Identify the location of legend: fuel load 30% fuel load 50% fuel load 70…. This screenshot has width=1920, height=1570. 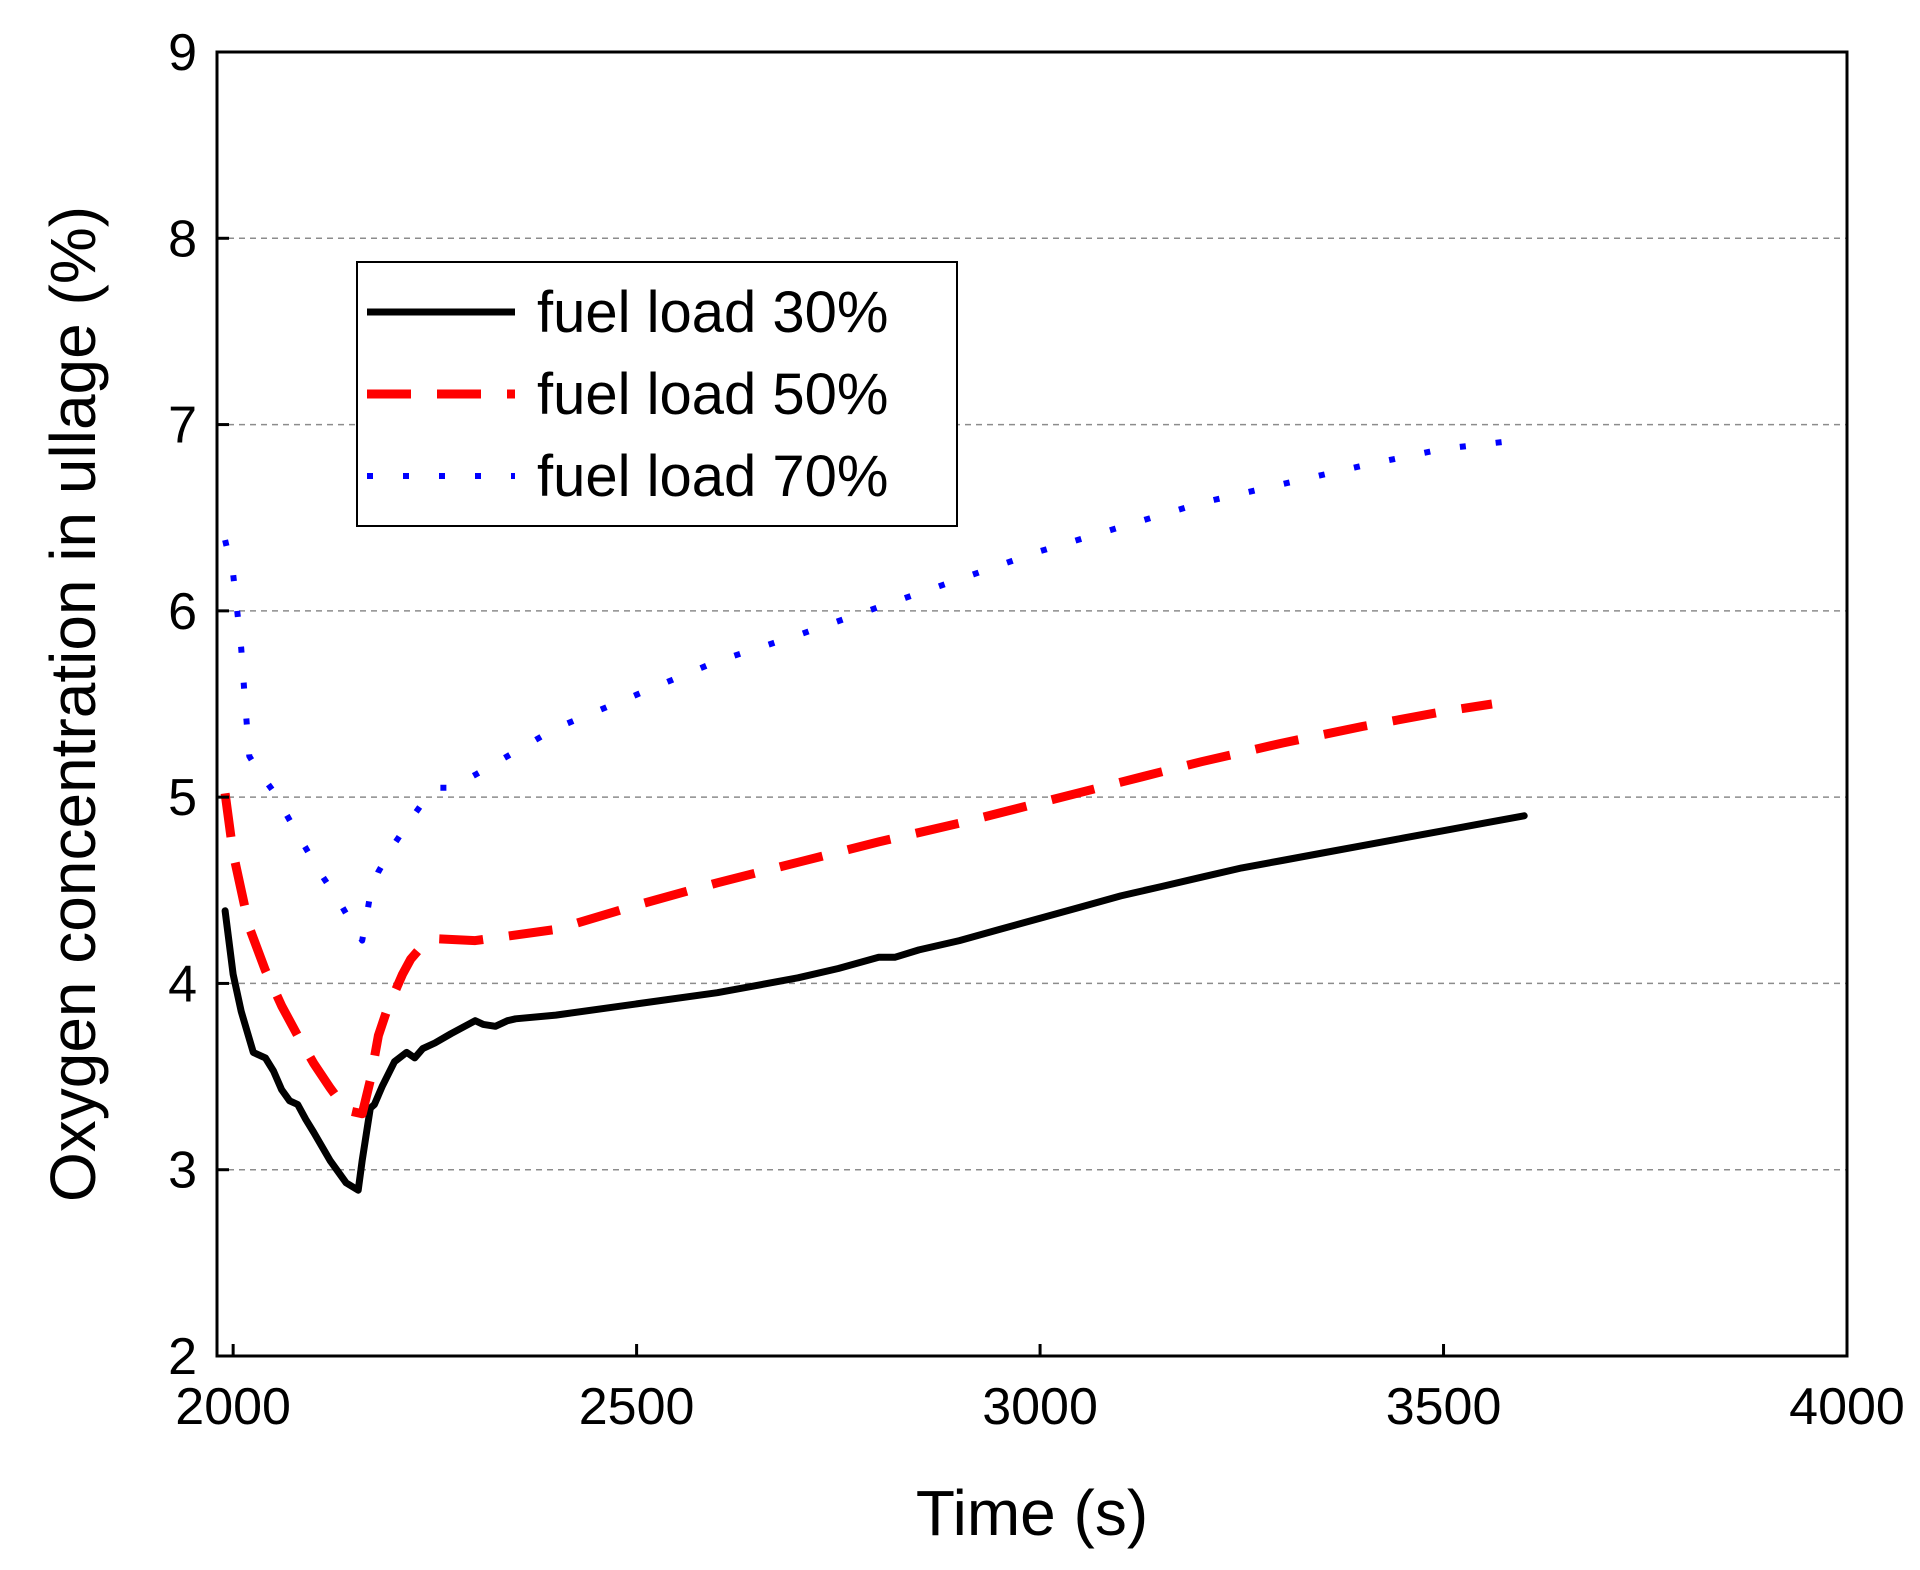
(657, 394).